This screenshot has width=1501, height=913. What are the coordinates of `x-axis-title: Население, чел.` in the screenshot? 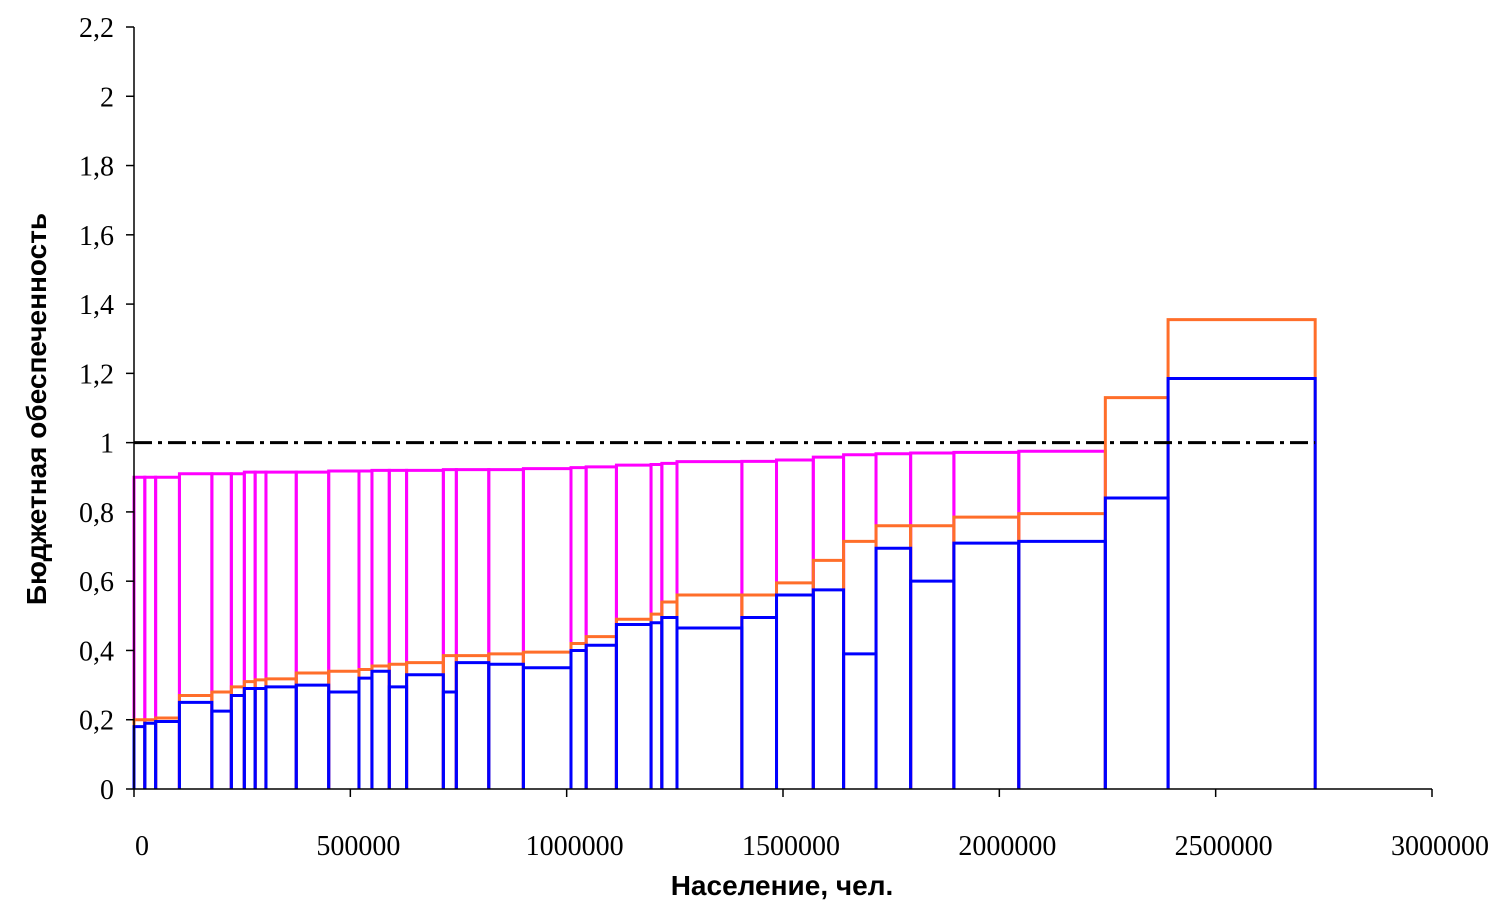 It's located at (782, 885).